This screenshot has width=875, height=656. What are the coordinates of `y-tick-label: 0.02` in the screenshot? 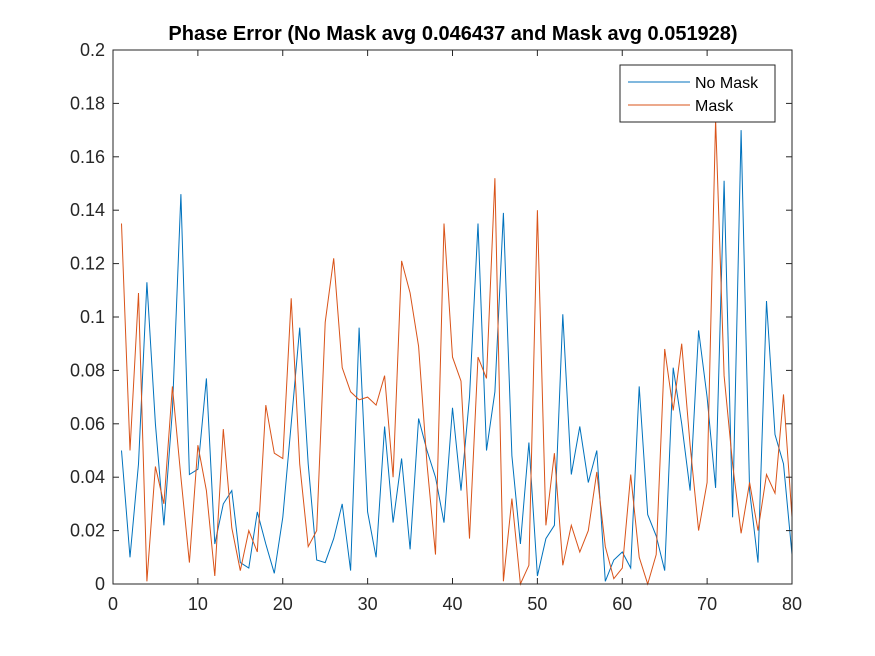 It's located at (87, 531).